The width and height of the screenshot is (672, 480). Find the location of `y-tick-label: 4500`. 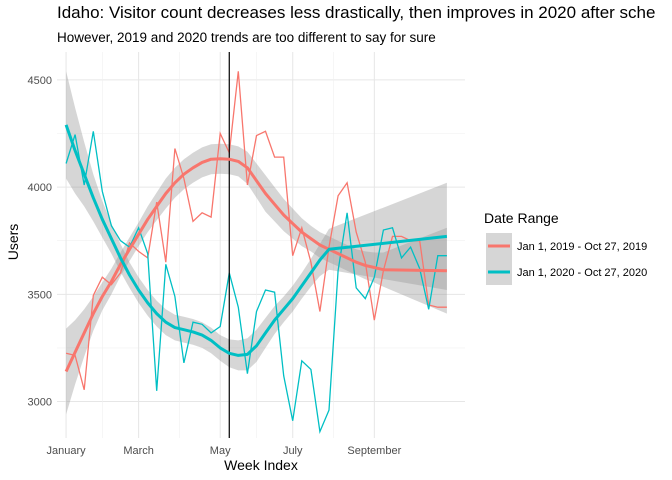

y-tick-label: 4500 is located at coordinates (40, 81).